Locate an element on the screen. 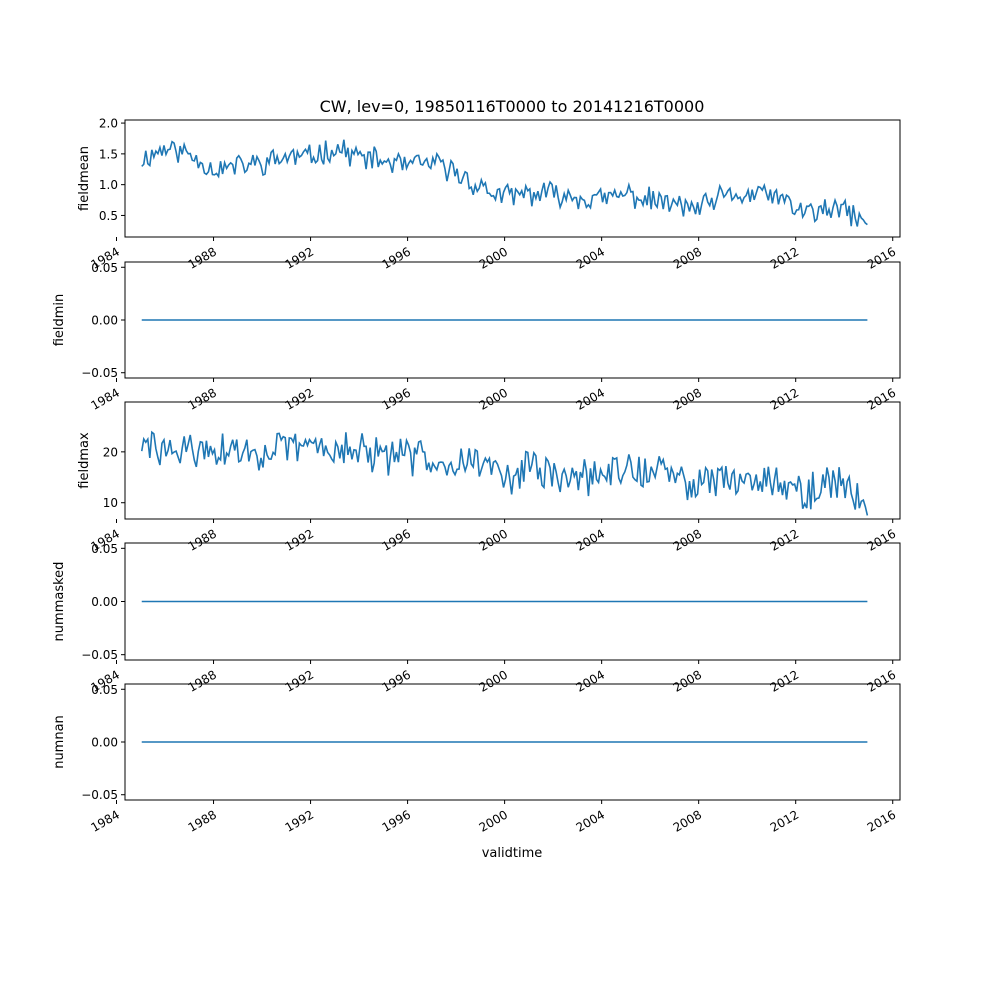 Image resolution: width=1000 pixels, height=1000 pixels. fieldmin-ytick-label: 0.05 is located at coordinates (104, 268).